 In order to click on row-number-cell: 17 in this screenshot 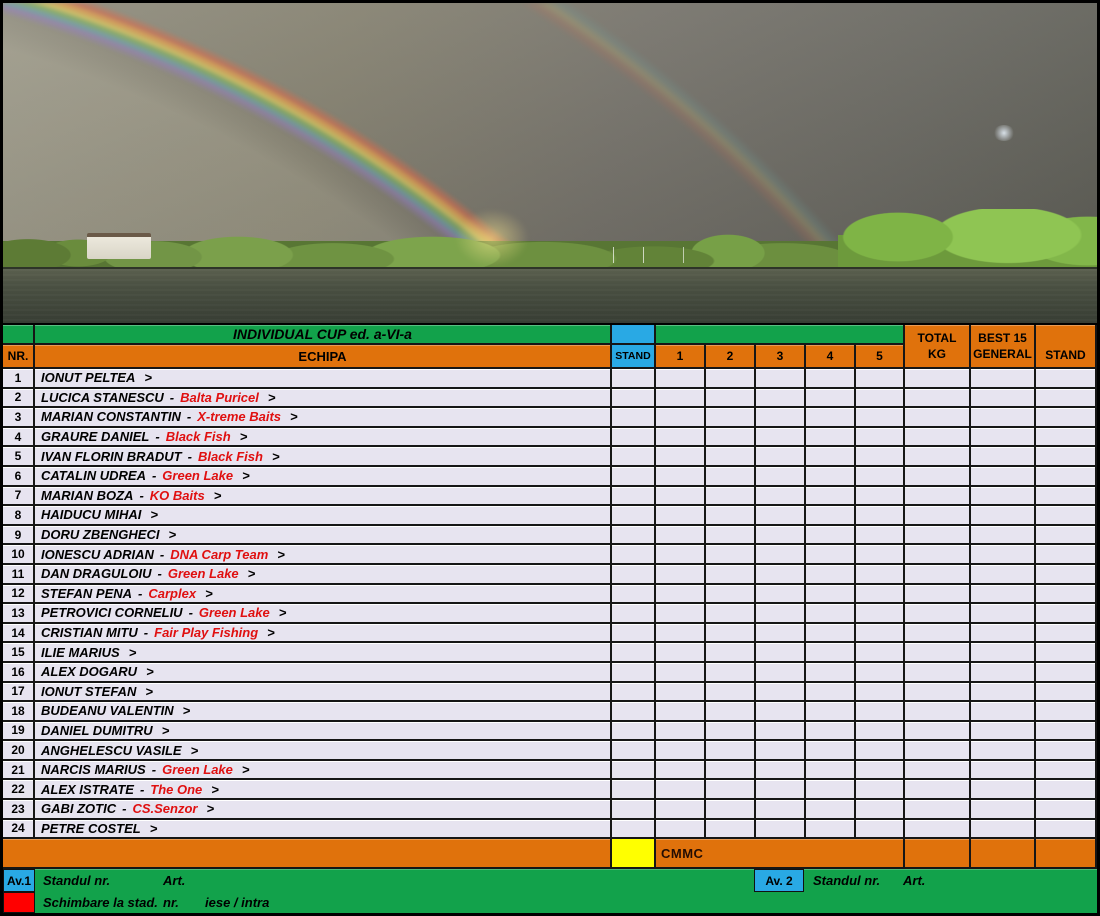, I will do `click(19, 692)`.